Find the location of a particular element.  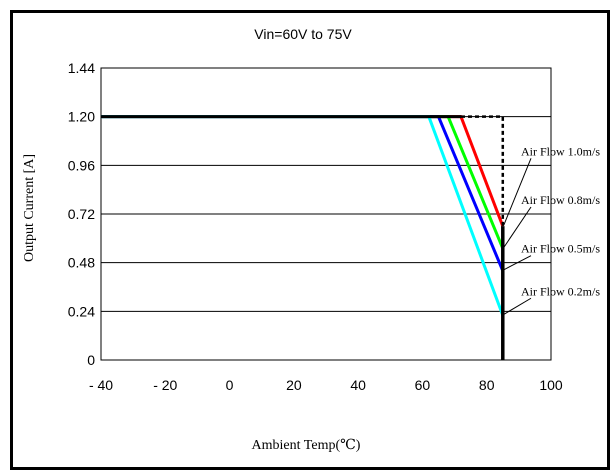

y-tick-labels: 0 0.24 0.48 0.72 0.96 1.20 1.44 is located at coordinates (81, 214).